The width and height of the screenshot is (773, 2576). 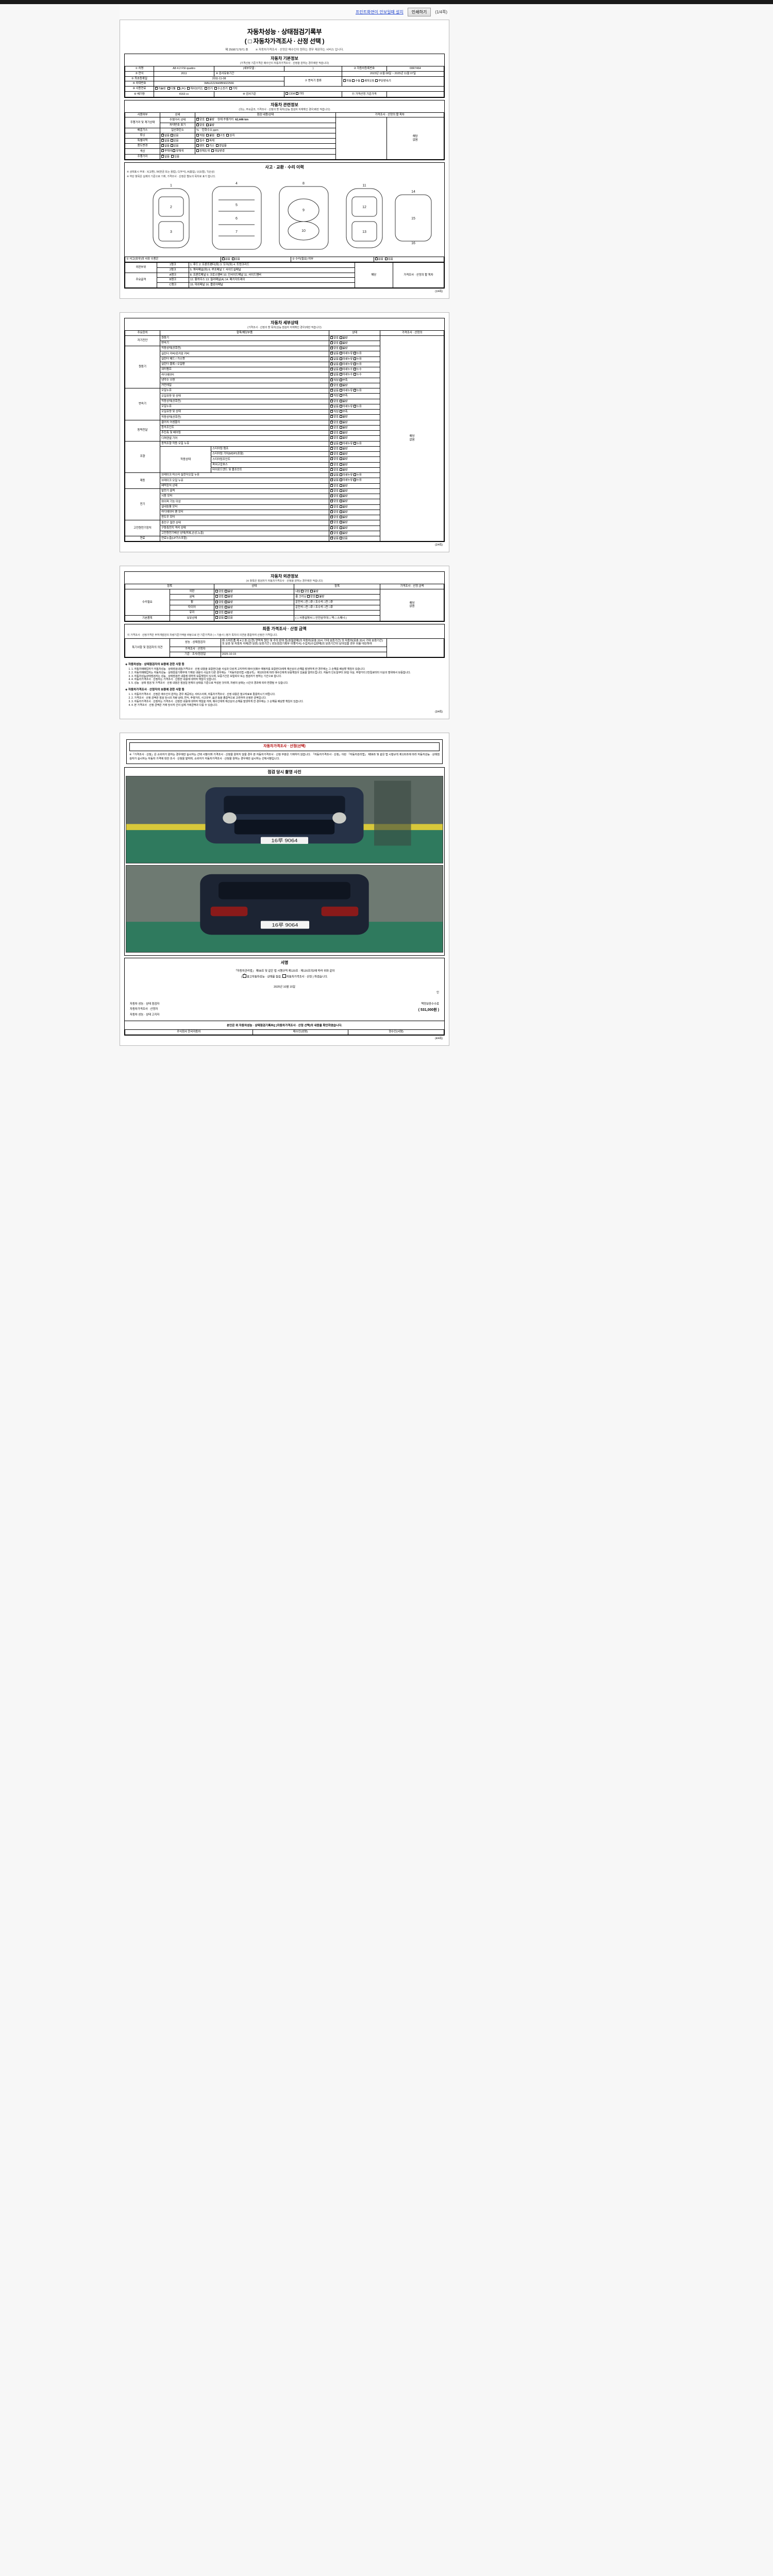 I want to click on checkbox-accident-yes, so click(x=232, y=258).